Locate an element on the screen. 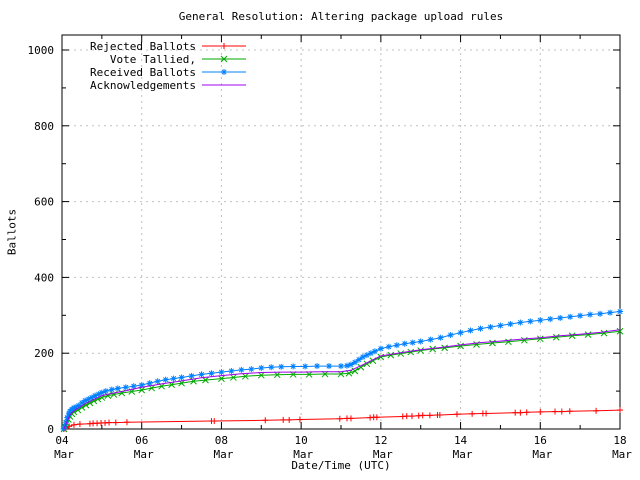 The image size is (640, 480). series-rejected-ballots is located at coordinates (341, 419).